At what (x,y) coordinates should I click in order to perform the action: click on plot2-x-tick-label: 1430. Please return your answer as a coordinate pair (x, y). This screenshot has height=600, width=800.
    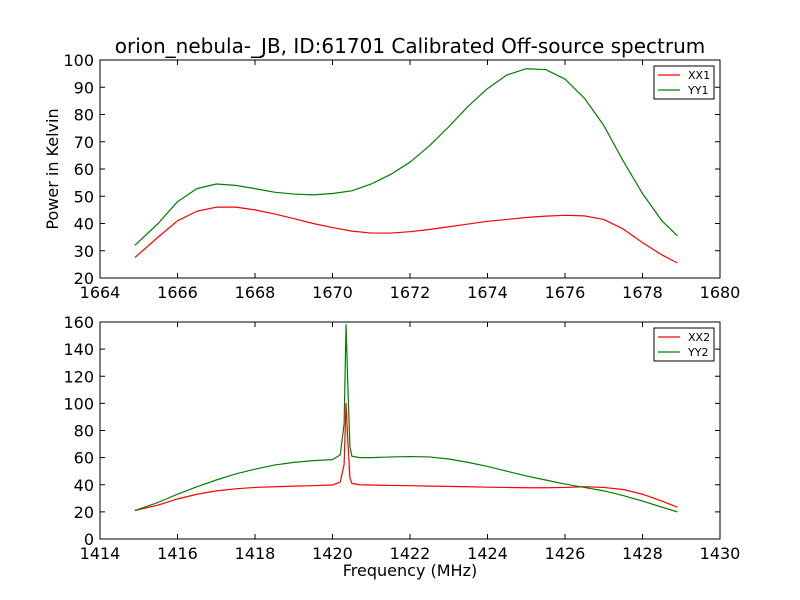
    Looking at the image, I should click on (720, 553).